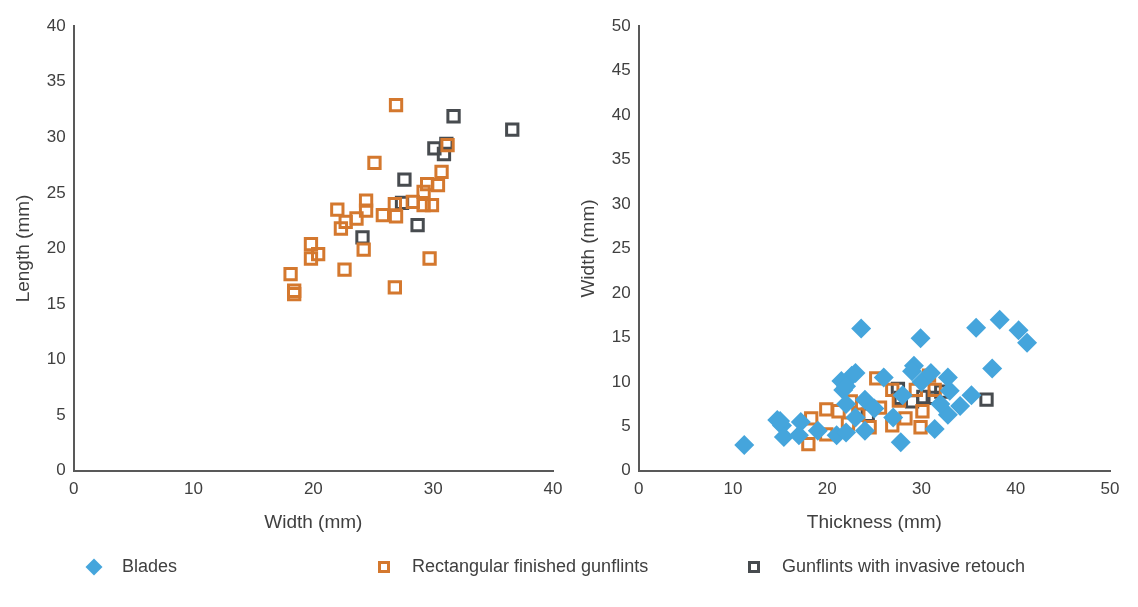  What do you see at coordinates (150, 566) in the screenshot?
I see `legend-label: Blades` at bounding box center [150, 566].